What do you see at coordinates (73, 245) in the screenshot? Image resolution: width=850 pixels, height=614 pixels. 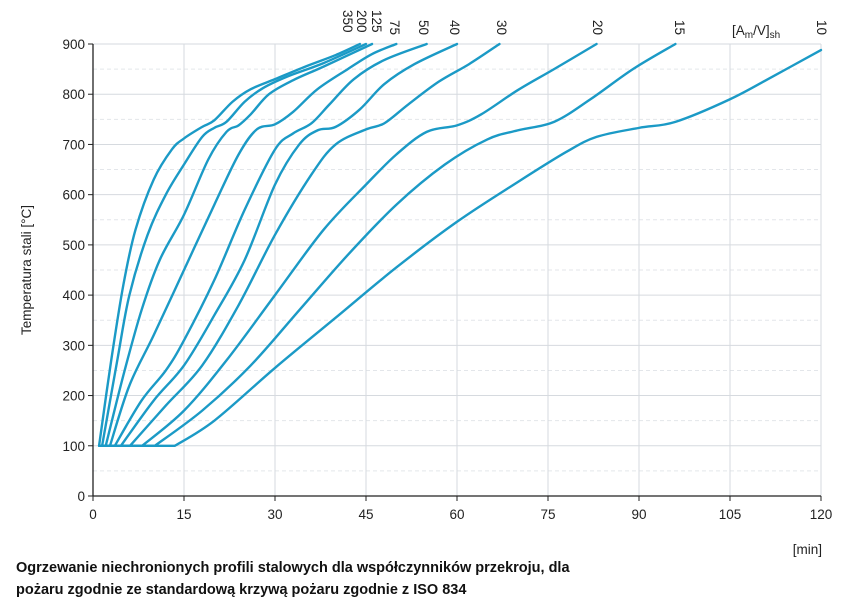 I see `y-tick-label: 500` at bounding box center [73, 245].